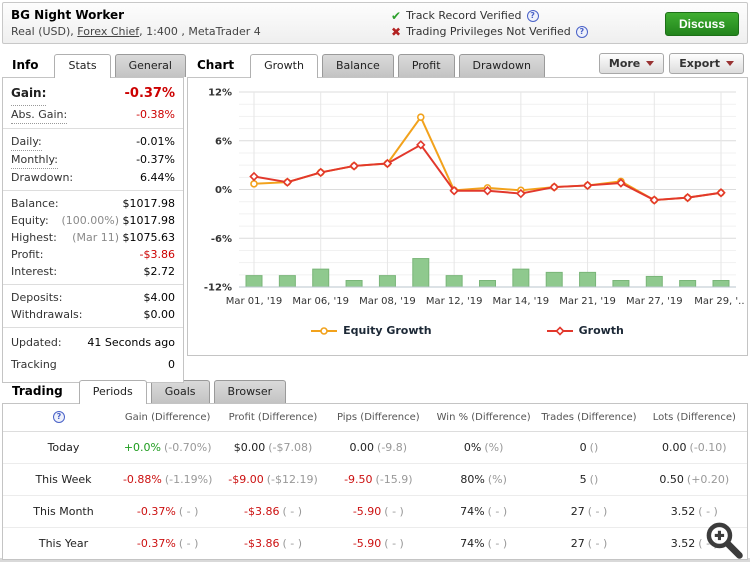 This screenshot has width=750, height=562. Describe the element at coordinates (59, 510) in the screenshot. I see `period-label: This Month` at that location.